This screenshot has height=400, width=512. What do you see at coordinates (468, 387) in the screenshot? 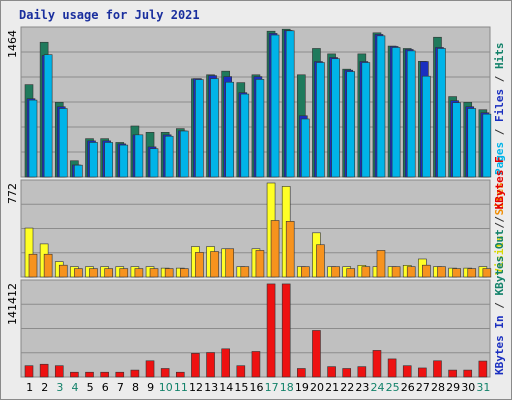
I see `x-tick-label: 30` at bounding box center [468, 387].